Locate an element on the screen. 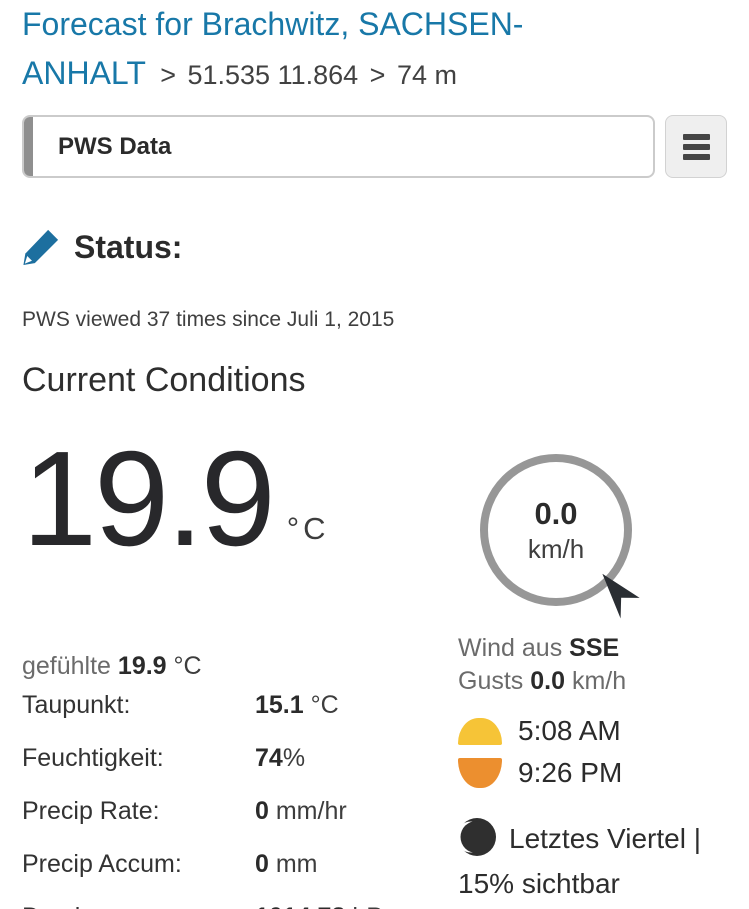 This screenshot has height=909, width=749. row-value: 74% is located at coordinates (280, 758).